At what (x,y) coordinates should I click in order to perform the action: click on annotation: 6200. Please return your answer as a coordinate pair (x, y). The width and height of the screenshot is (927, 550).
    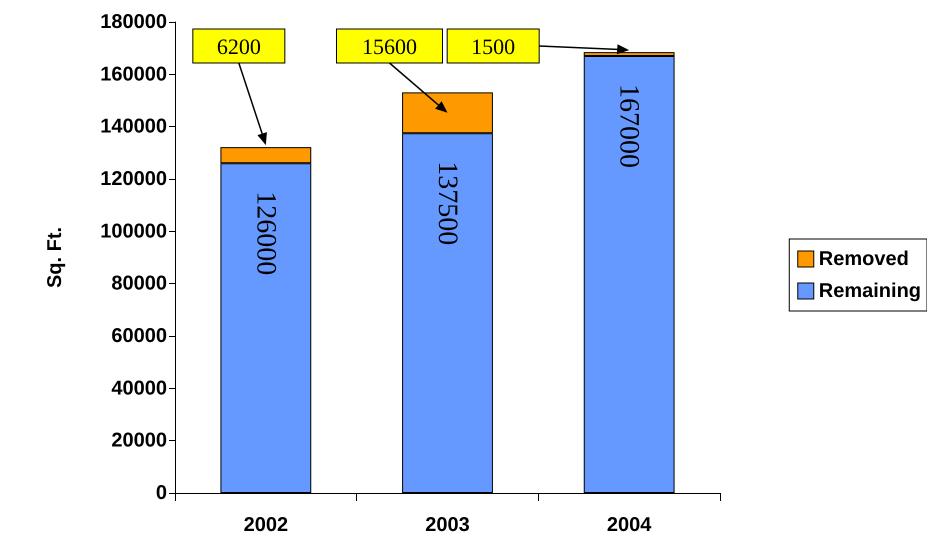
    Looking at the image, I should click on (238, 46).